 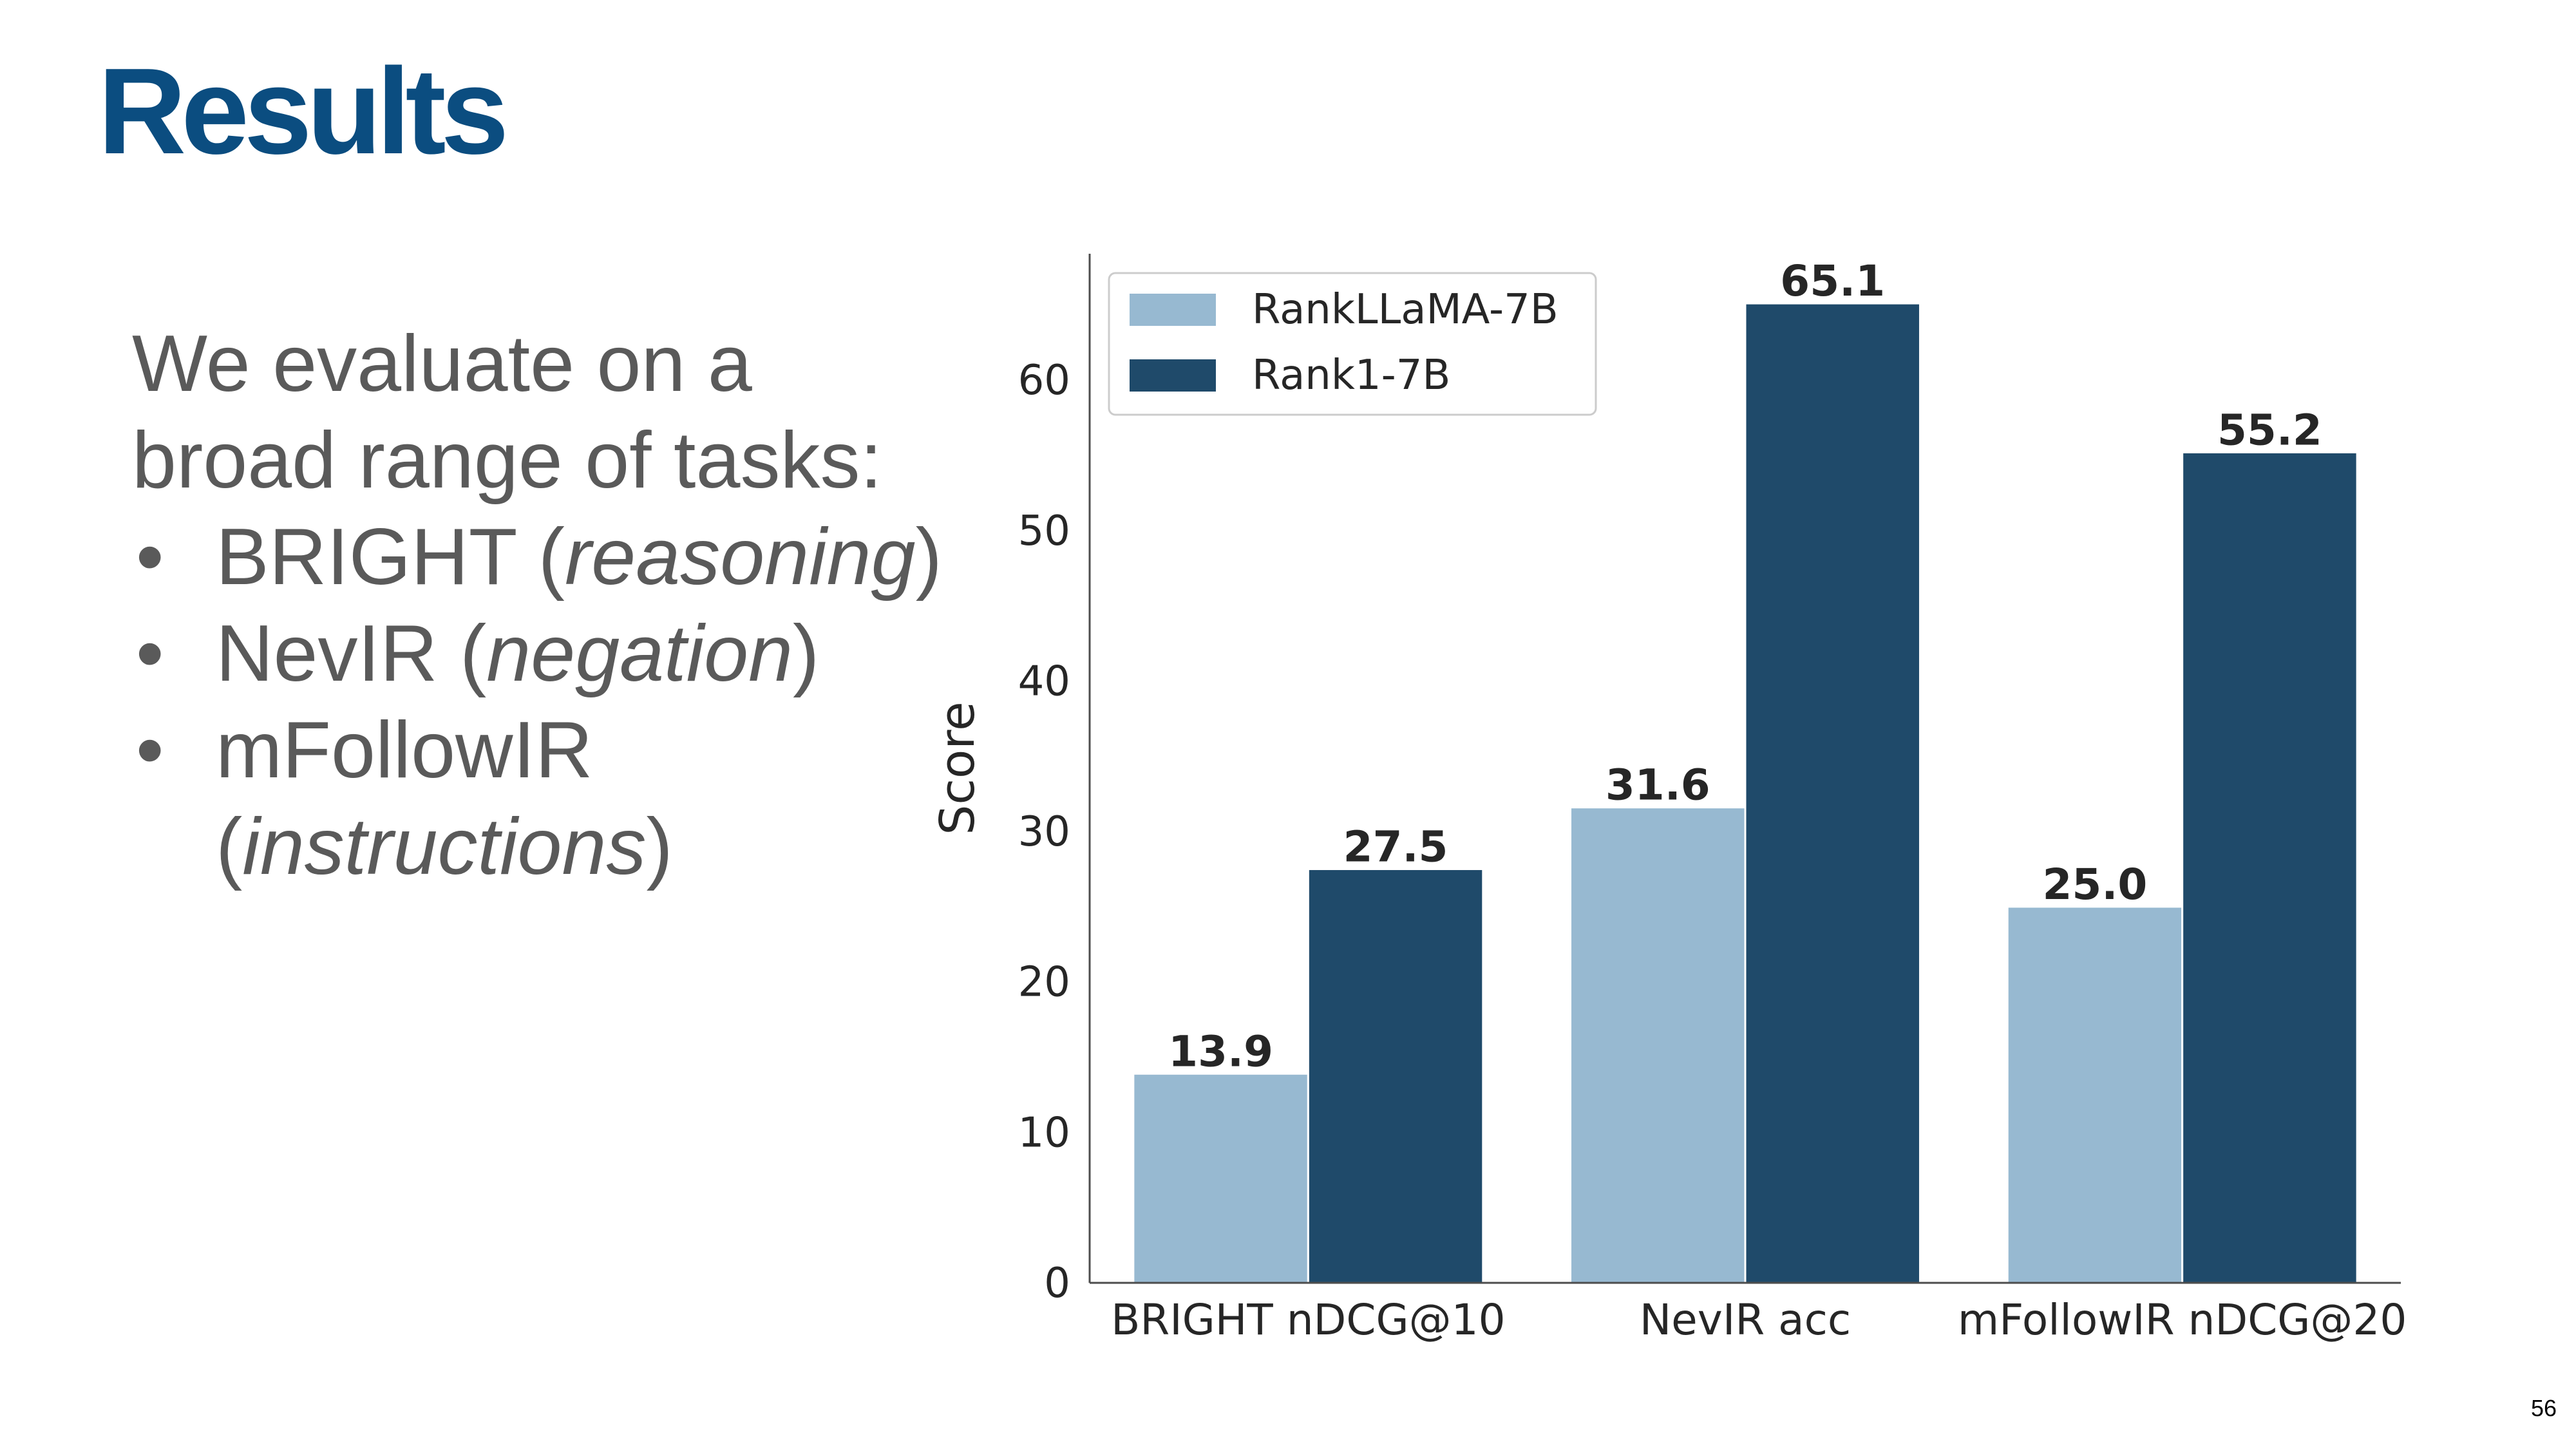 I want to click on data-label: 27.5, so click(x=1395, y=847).